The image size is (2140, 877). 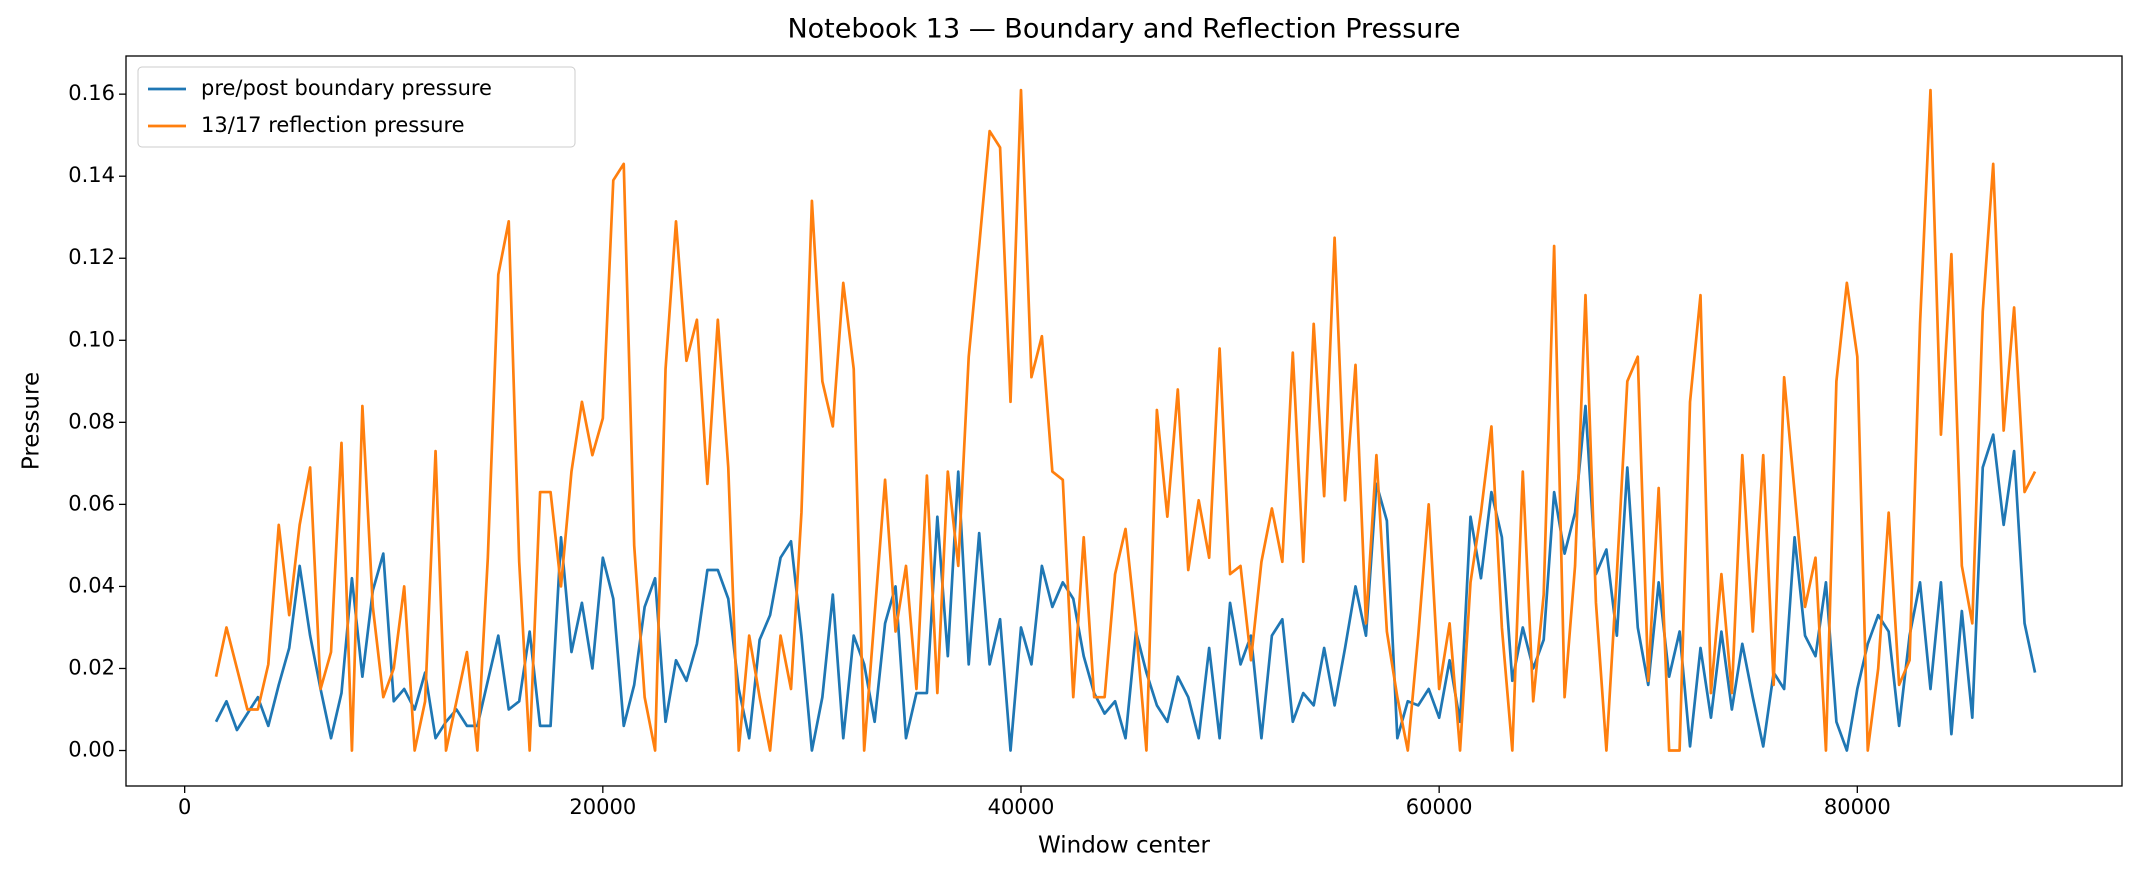 What do you see at coordinates (1439, 807) in the screenshot?
I see `x-tick-label: 60000` at bounding box center [1439, 807].